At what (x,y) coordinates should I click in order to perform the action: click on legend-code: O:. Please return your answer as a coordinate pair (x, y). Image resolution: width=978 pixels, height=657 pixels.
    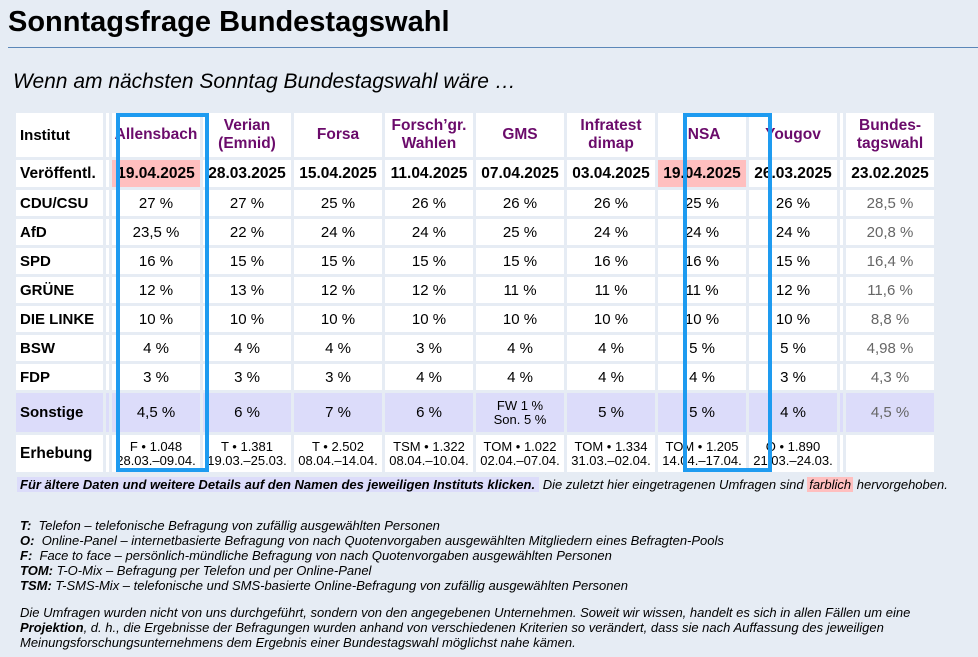
    Looking at the image, I should click on (27, 540).